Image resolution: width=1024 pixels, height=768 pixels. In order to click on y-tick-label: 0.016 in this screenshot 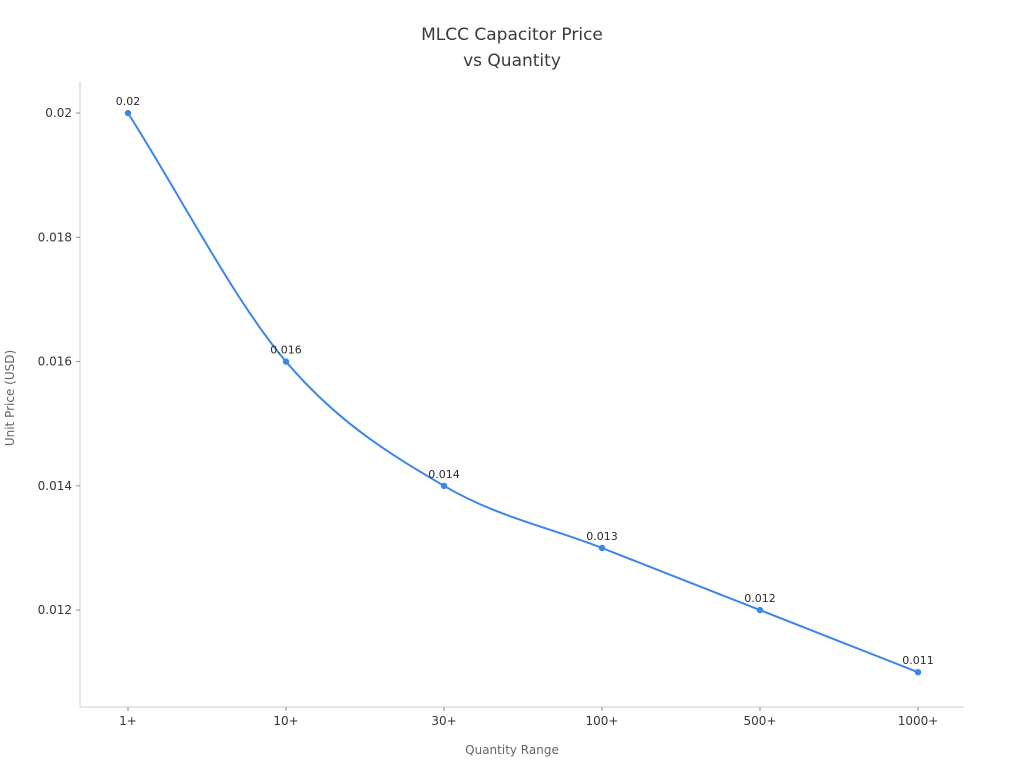, I will do `click(55, 362)`.